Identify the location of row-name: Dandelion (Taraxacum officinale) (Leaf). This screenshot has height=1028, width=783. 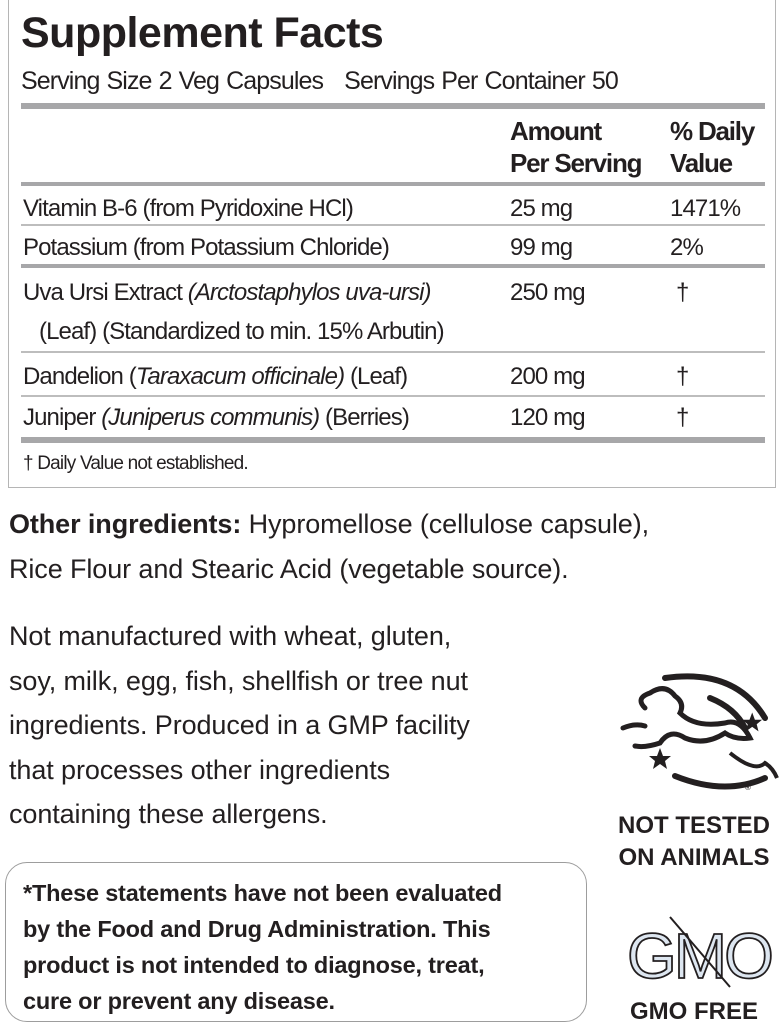
(215, 376).